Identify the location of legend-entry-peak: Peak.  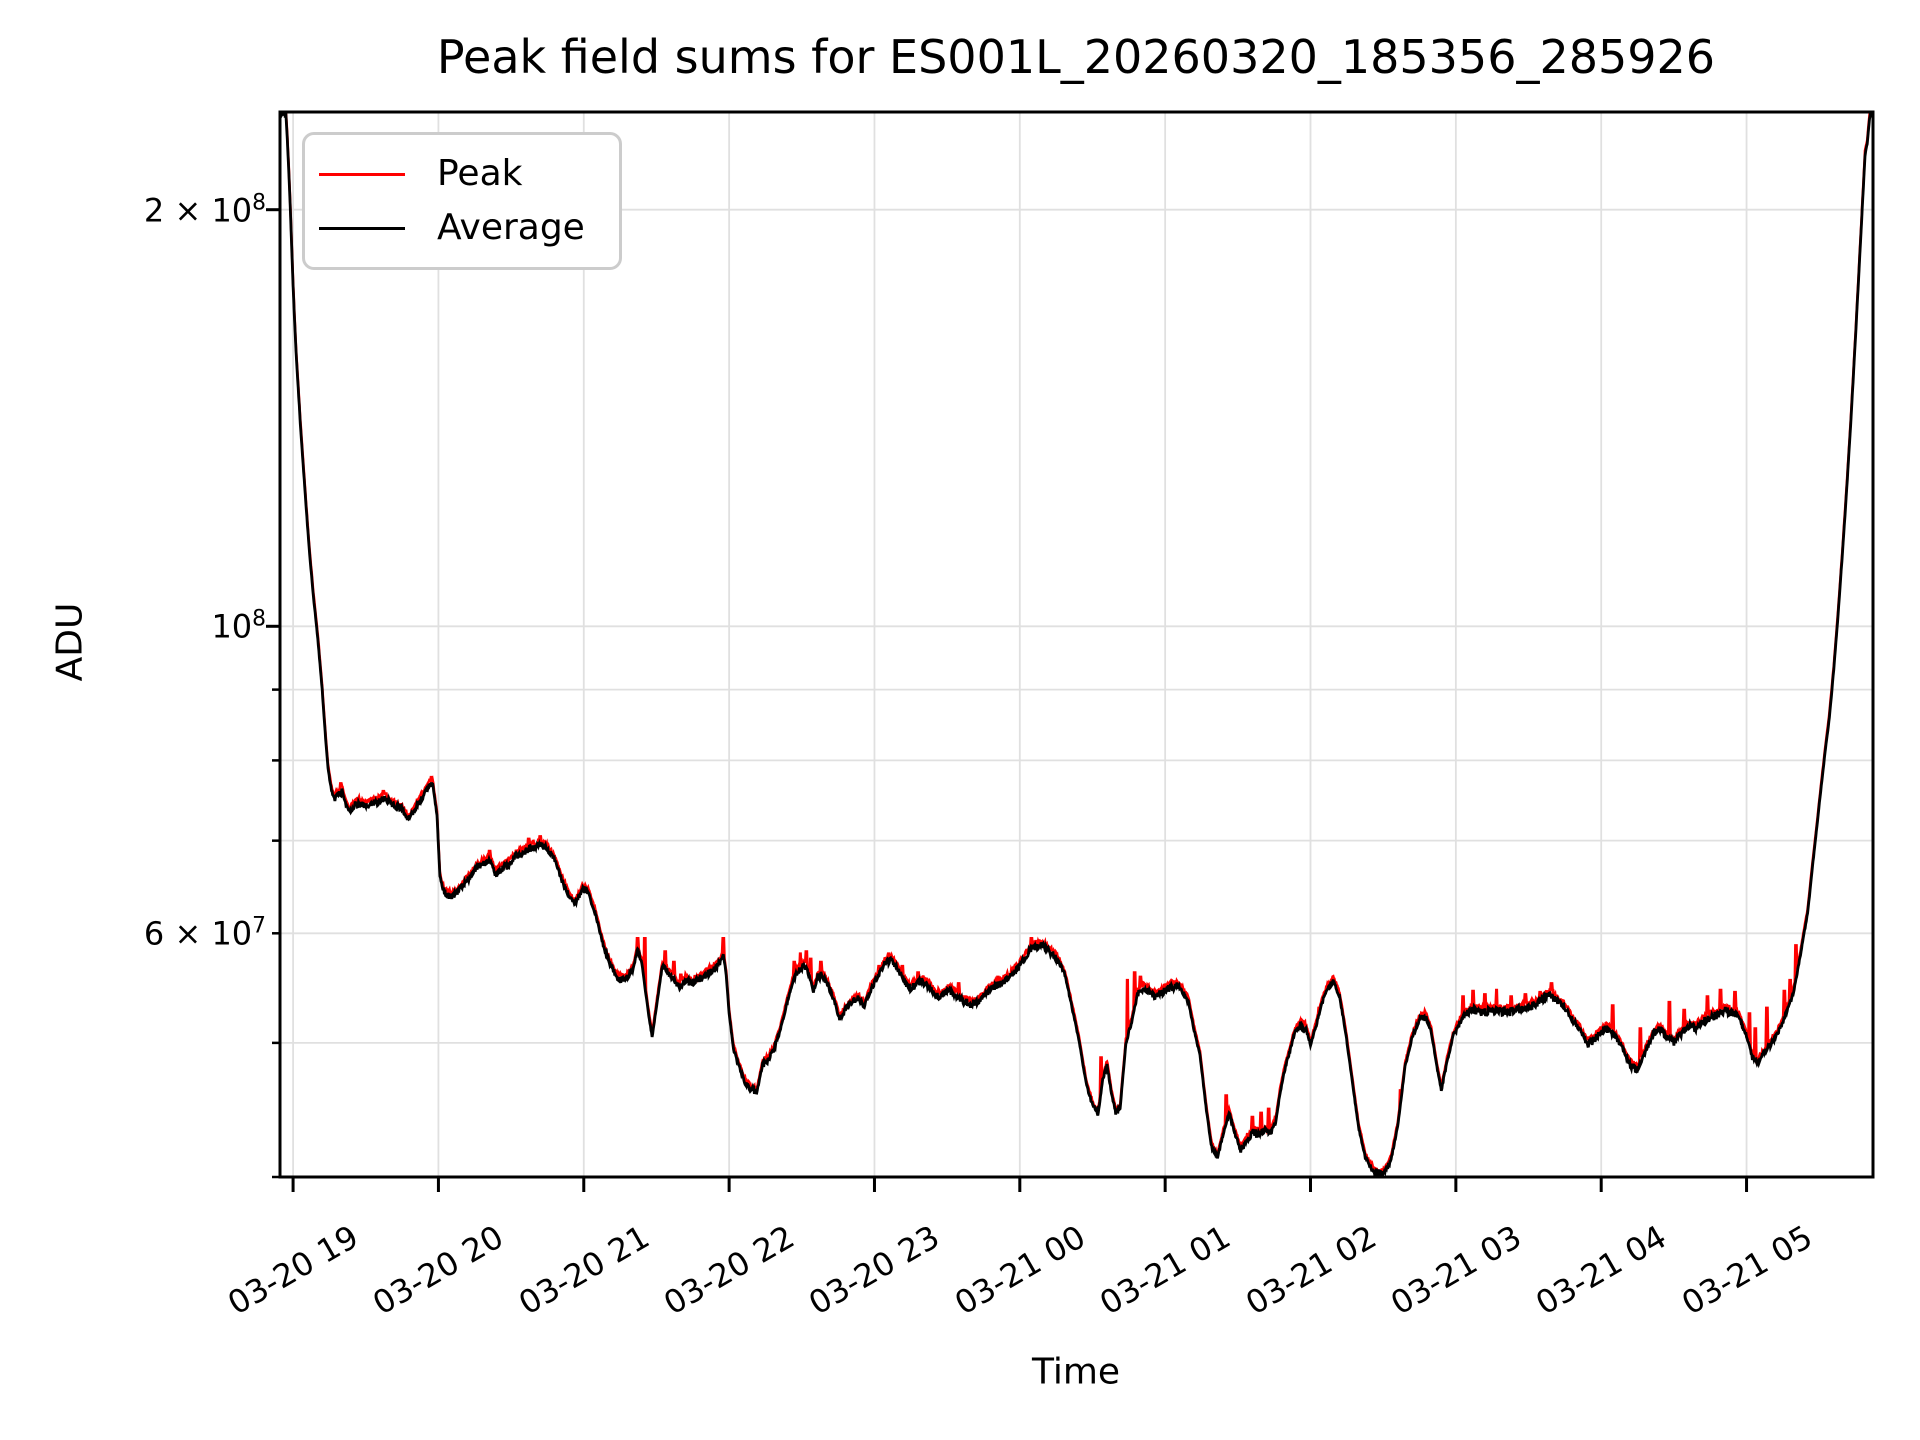
(462, 174).